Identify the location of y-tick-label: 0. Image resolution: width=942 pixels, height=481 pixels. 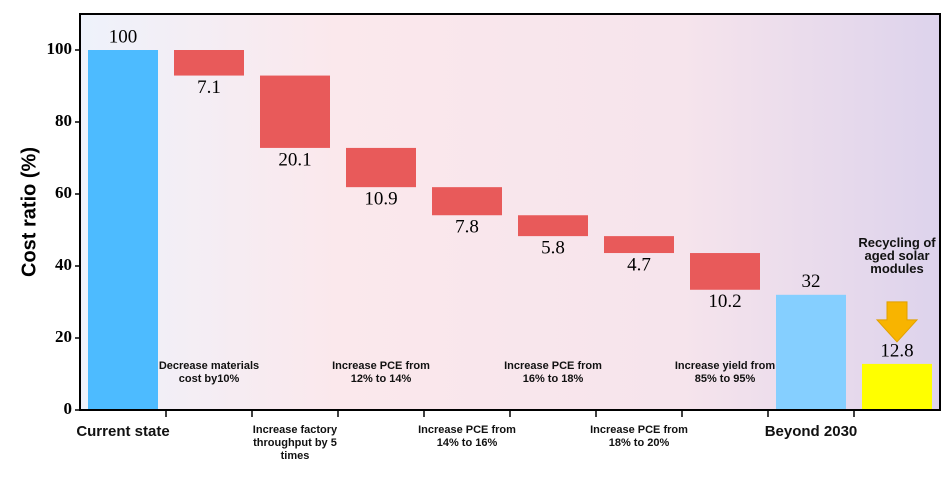
(68, 408).